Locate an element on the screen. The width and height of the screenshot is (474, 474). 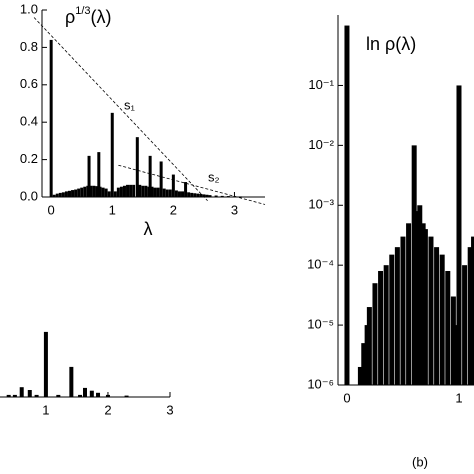
y-tick-label: 10⁻⁵ is located at coordinates (320, 324).